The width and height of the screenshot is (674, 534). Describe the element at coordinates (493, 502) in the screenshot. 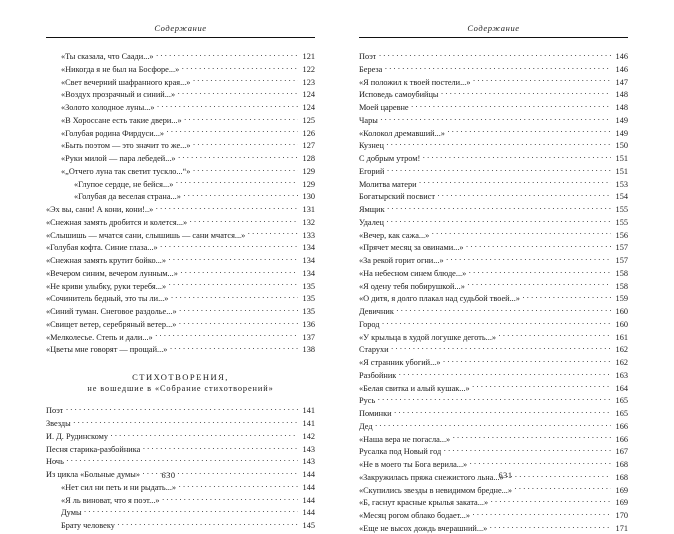

I see `toc-entry: «Б, гаснут красные крылья заката...» 169` at that location.